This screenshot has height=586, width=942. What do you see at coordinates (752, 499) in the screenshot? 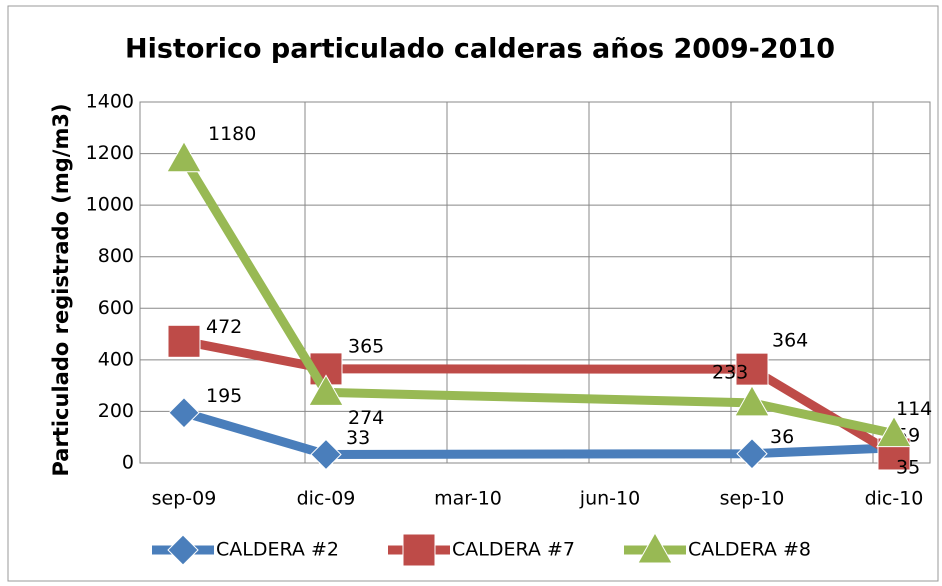
I see `x-tick-label: sep-10` at bounding box center [752, 499].